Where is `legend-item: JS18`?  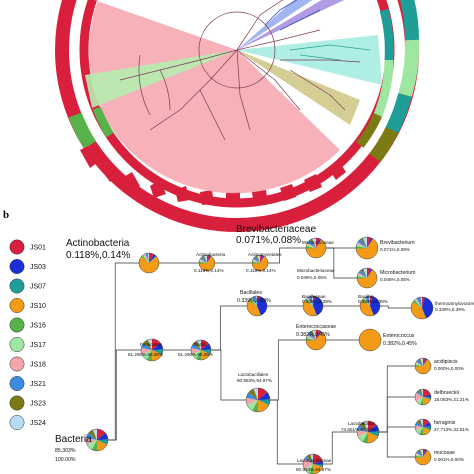 legend-item: JS18 is located at coordinates (27, 364).